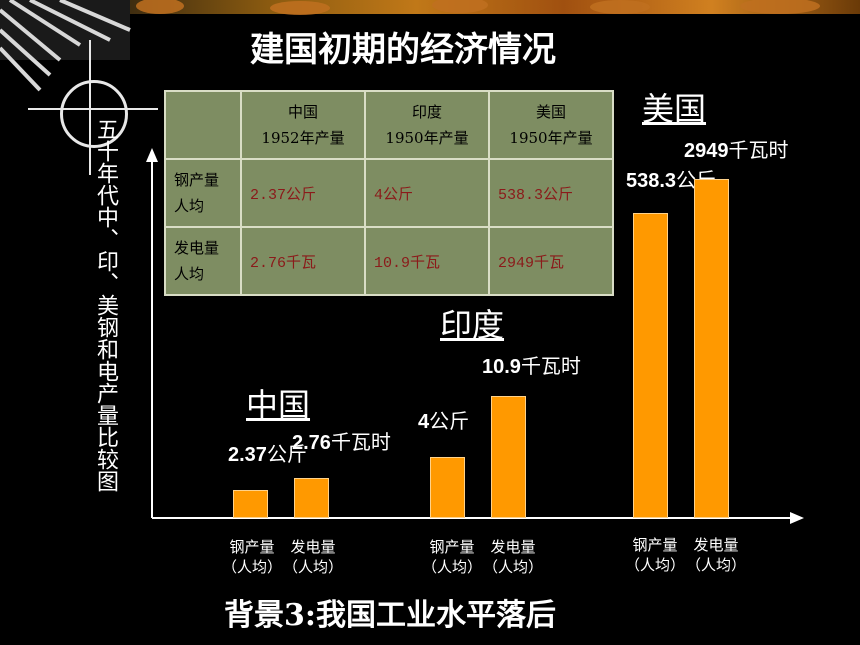 This screenshot has height=645, width=860. What do you see at coordinates (427, 261) in the screenshot?
I see `table-cell: 10.9千瓦` at bounding box center [427, 261].